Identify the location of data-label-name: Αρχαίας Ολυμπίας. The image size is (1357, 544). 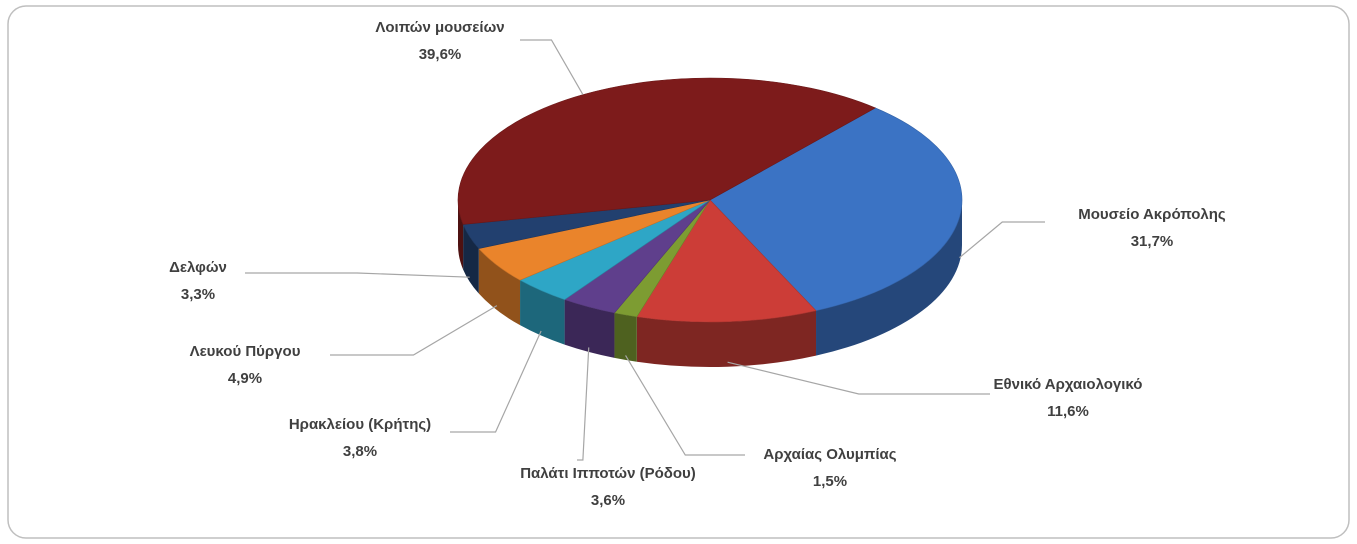
(829, 454).